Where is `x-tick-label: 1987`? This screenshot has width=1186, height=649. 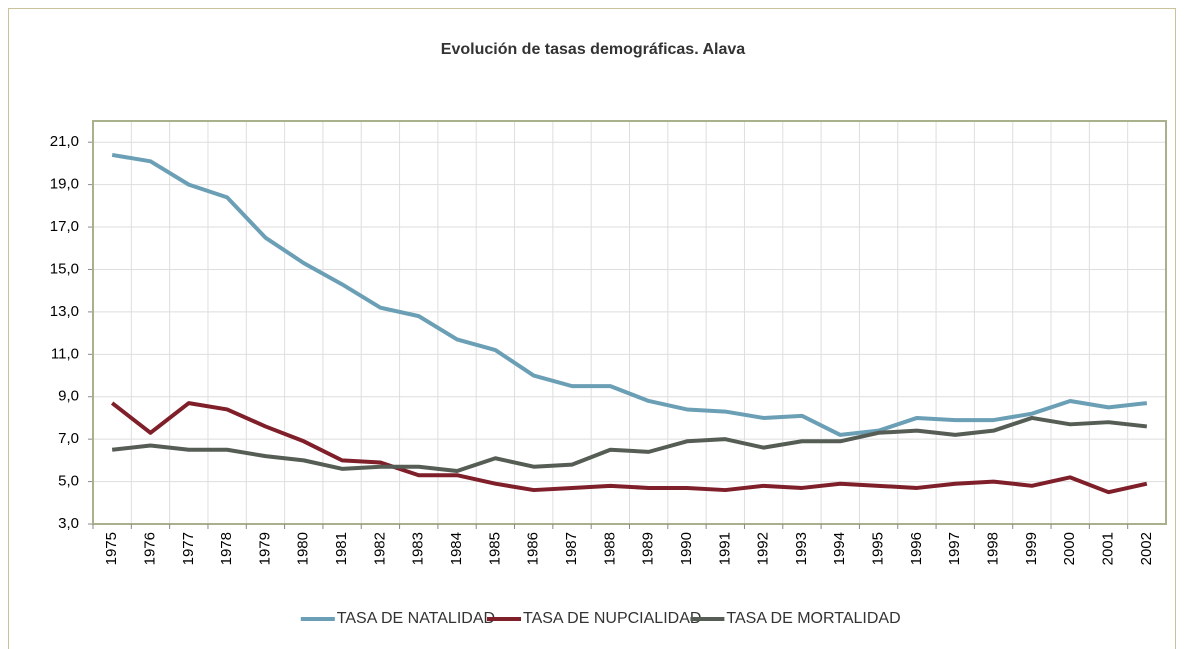 x-tick-label: 1987 is located at coordinates (571, 548).